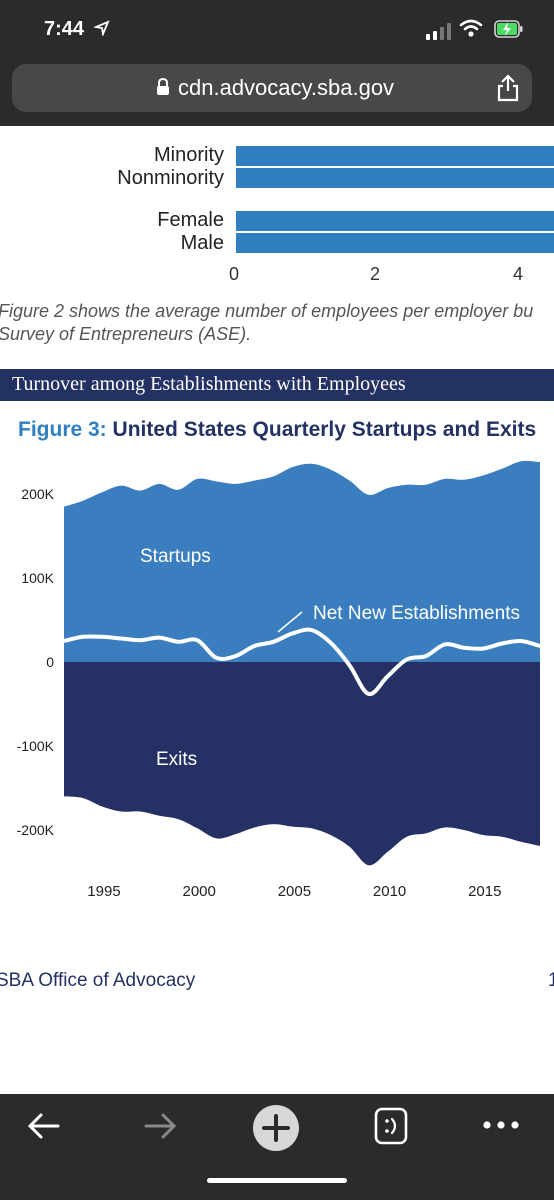 The image size is (554, 1200). What do you see at coordinates (50, 662) in the screenshot?
I see `y-tick-label: 0` at bounding box center [50, 662].